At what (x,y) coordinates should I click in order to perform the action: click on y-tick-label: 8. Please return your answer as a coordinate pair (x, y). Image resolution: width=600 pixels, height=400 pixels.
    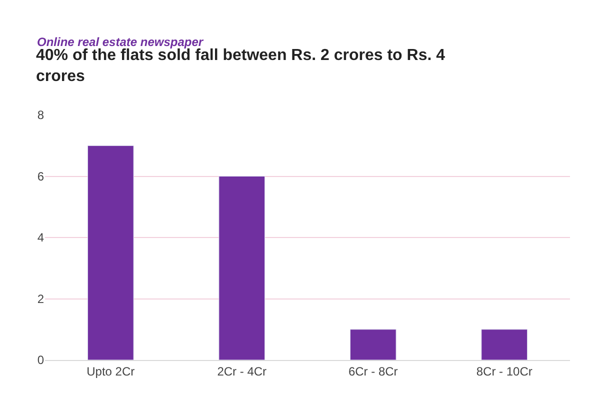
    Looking at the image, I should click on (40, 115).